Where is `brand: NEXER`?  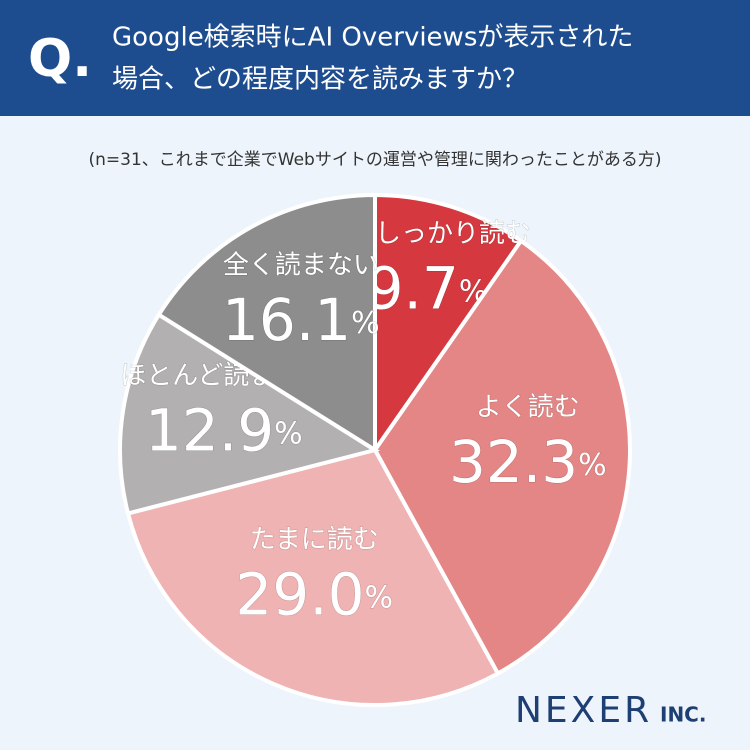
brand: NEXER is located at coordinates (583, 710).